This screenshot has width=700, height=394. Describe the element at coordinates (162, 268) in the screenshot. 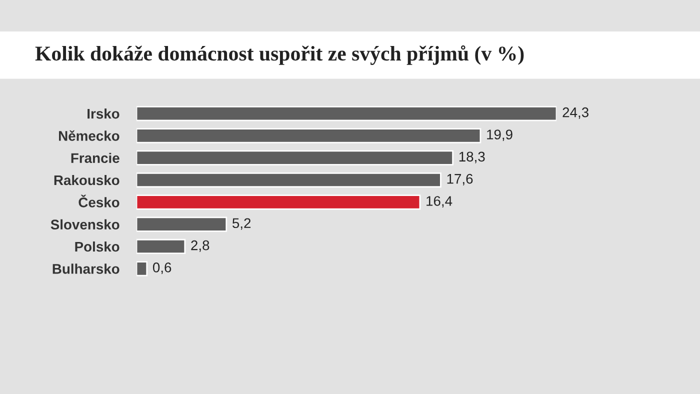

I see `data-label: 0,6` at that location.